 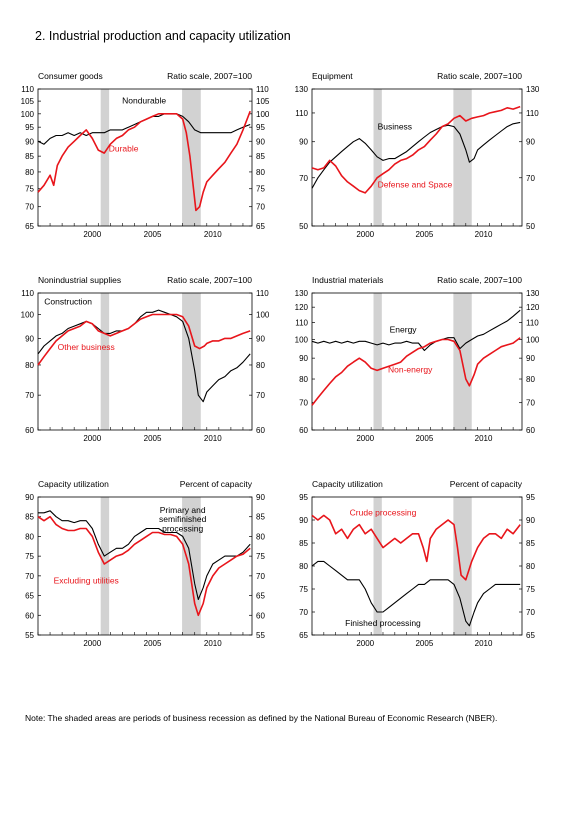 I want to click on series-line-excluding-utilities, so click(x=144, y=566).